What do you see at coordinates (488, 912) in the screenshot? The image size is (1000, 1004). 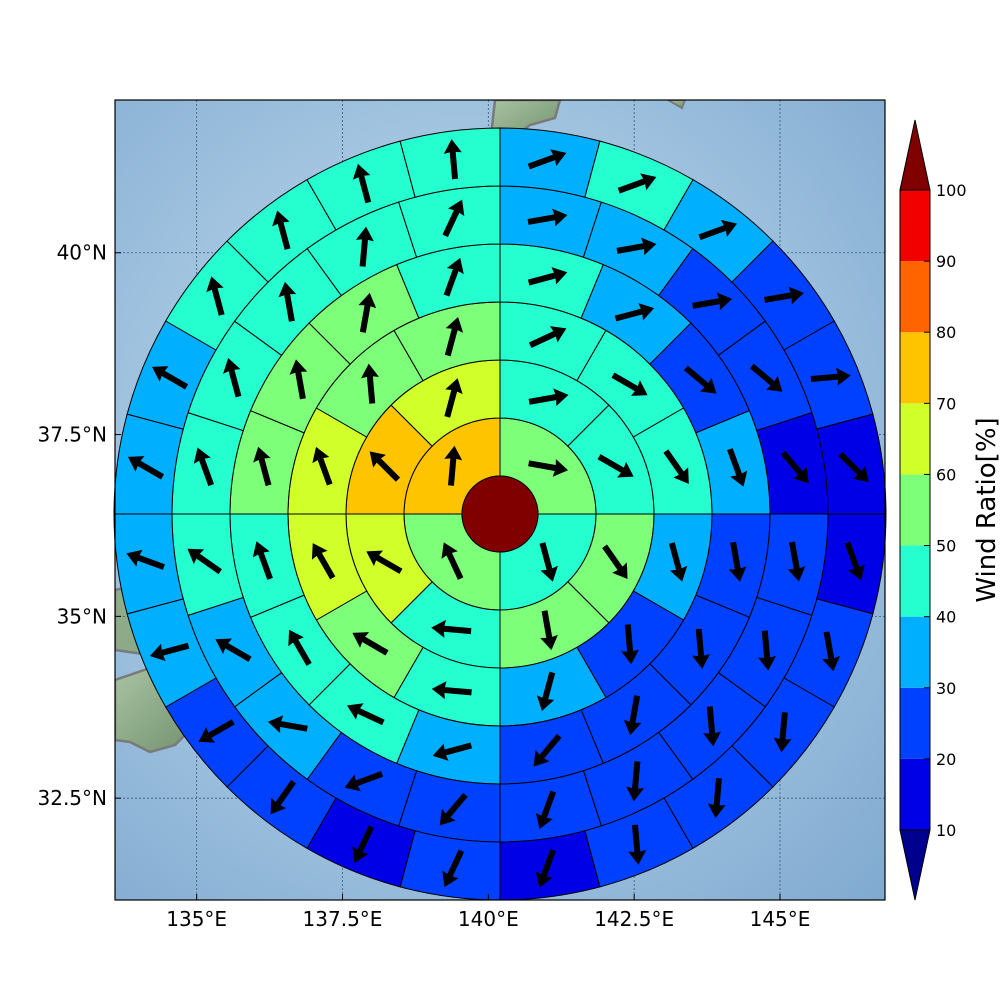 I see `x-axis: 135°E 137.5°E 140°E 142.5°E 145°E` at bounding box center [488, 912].